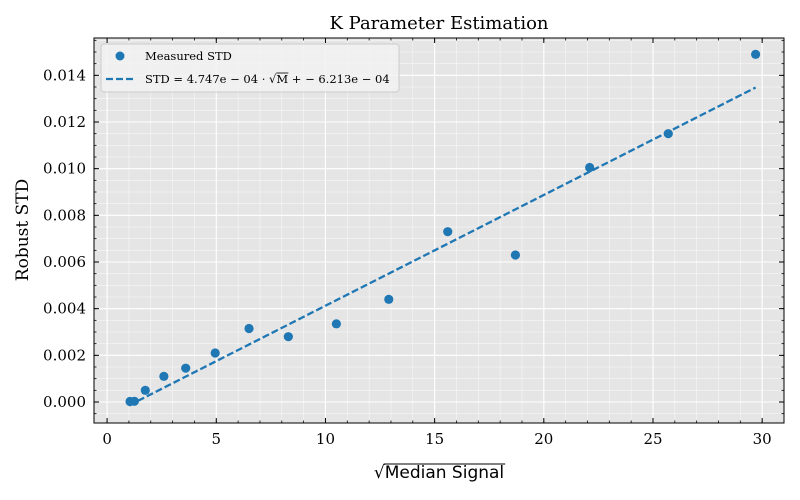 The image size is (800, 500). I want to click on x-axis-title-text: Median Signal, so click(444, 473).